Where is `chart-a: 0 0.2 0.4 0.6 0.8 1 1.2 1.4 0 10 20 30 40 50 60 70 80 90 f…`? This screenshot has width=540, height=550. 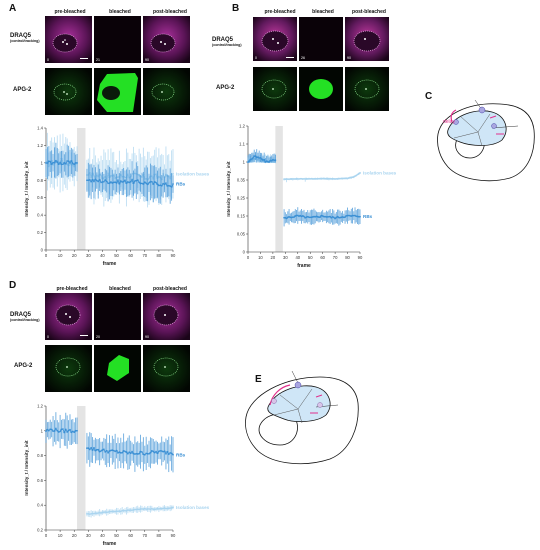
chart-a: 0 0.2 0.4 0.6 0.8 1 1.2 1.4 0 10 20 30 40 50 60 70 80 90 f… is located at coordinates (117, 197).